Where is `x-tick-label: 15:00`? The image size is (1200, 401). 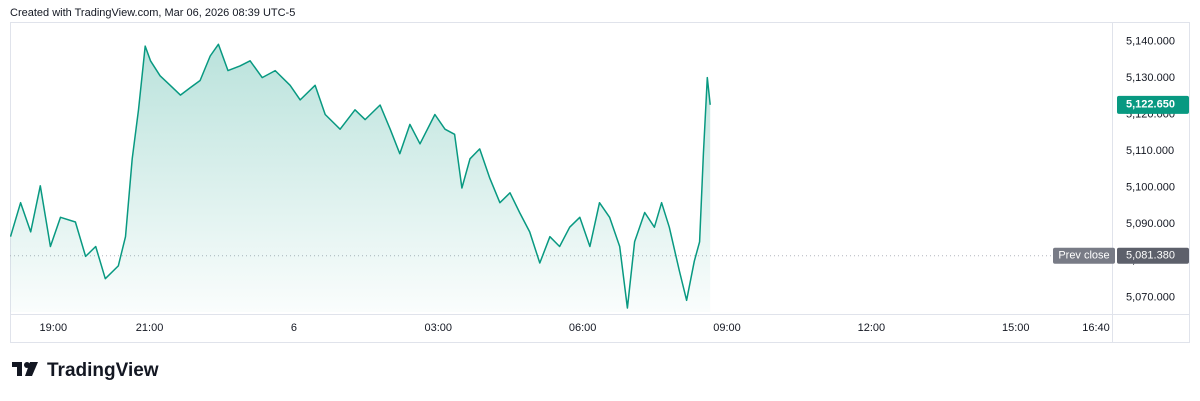
x-tick-label: 15:00 is located at coordinates (1016, 328).